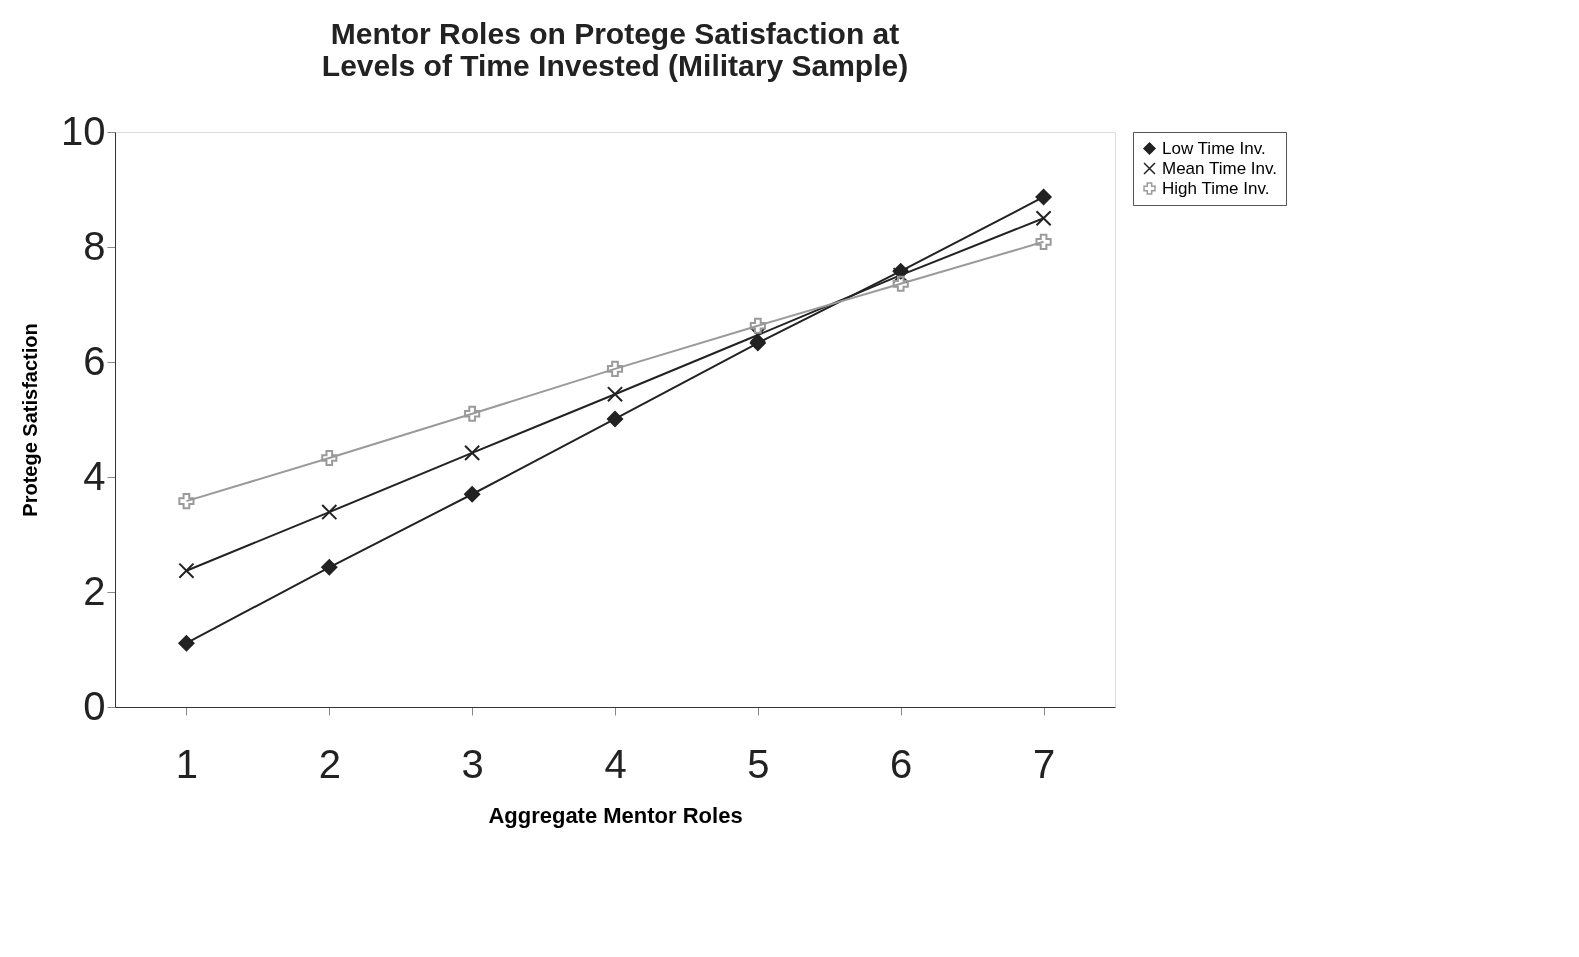  What do you see at coordinates (615, 65) in the screenshot?
I see `text: Levels of Time Invested (Military Sample)` at bounding box center [615, 65].